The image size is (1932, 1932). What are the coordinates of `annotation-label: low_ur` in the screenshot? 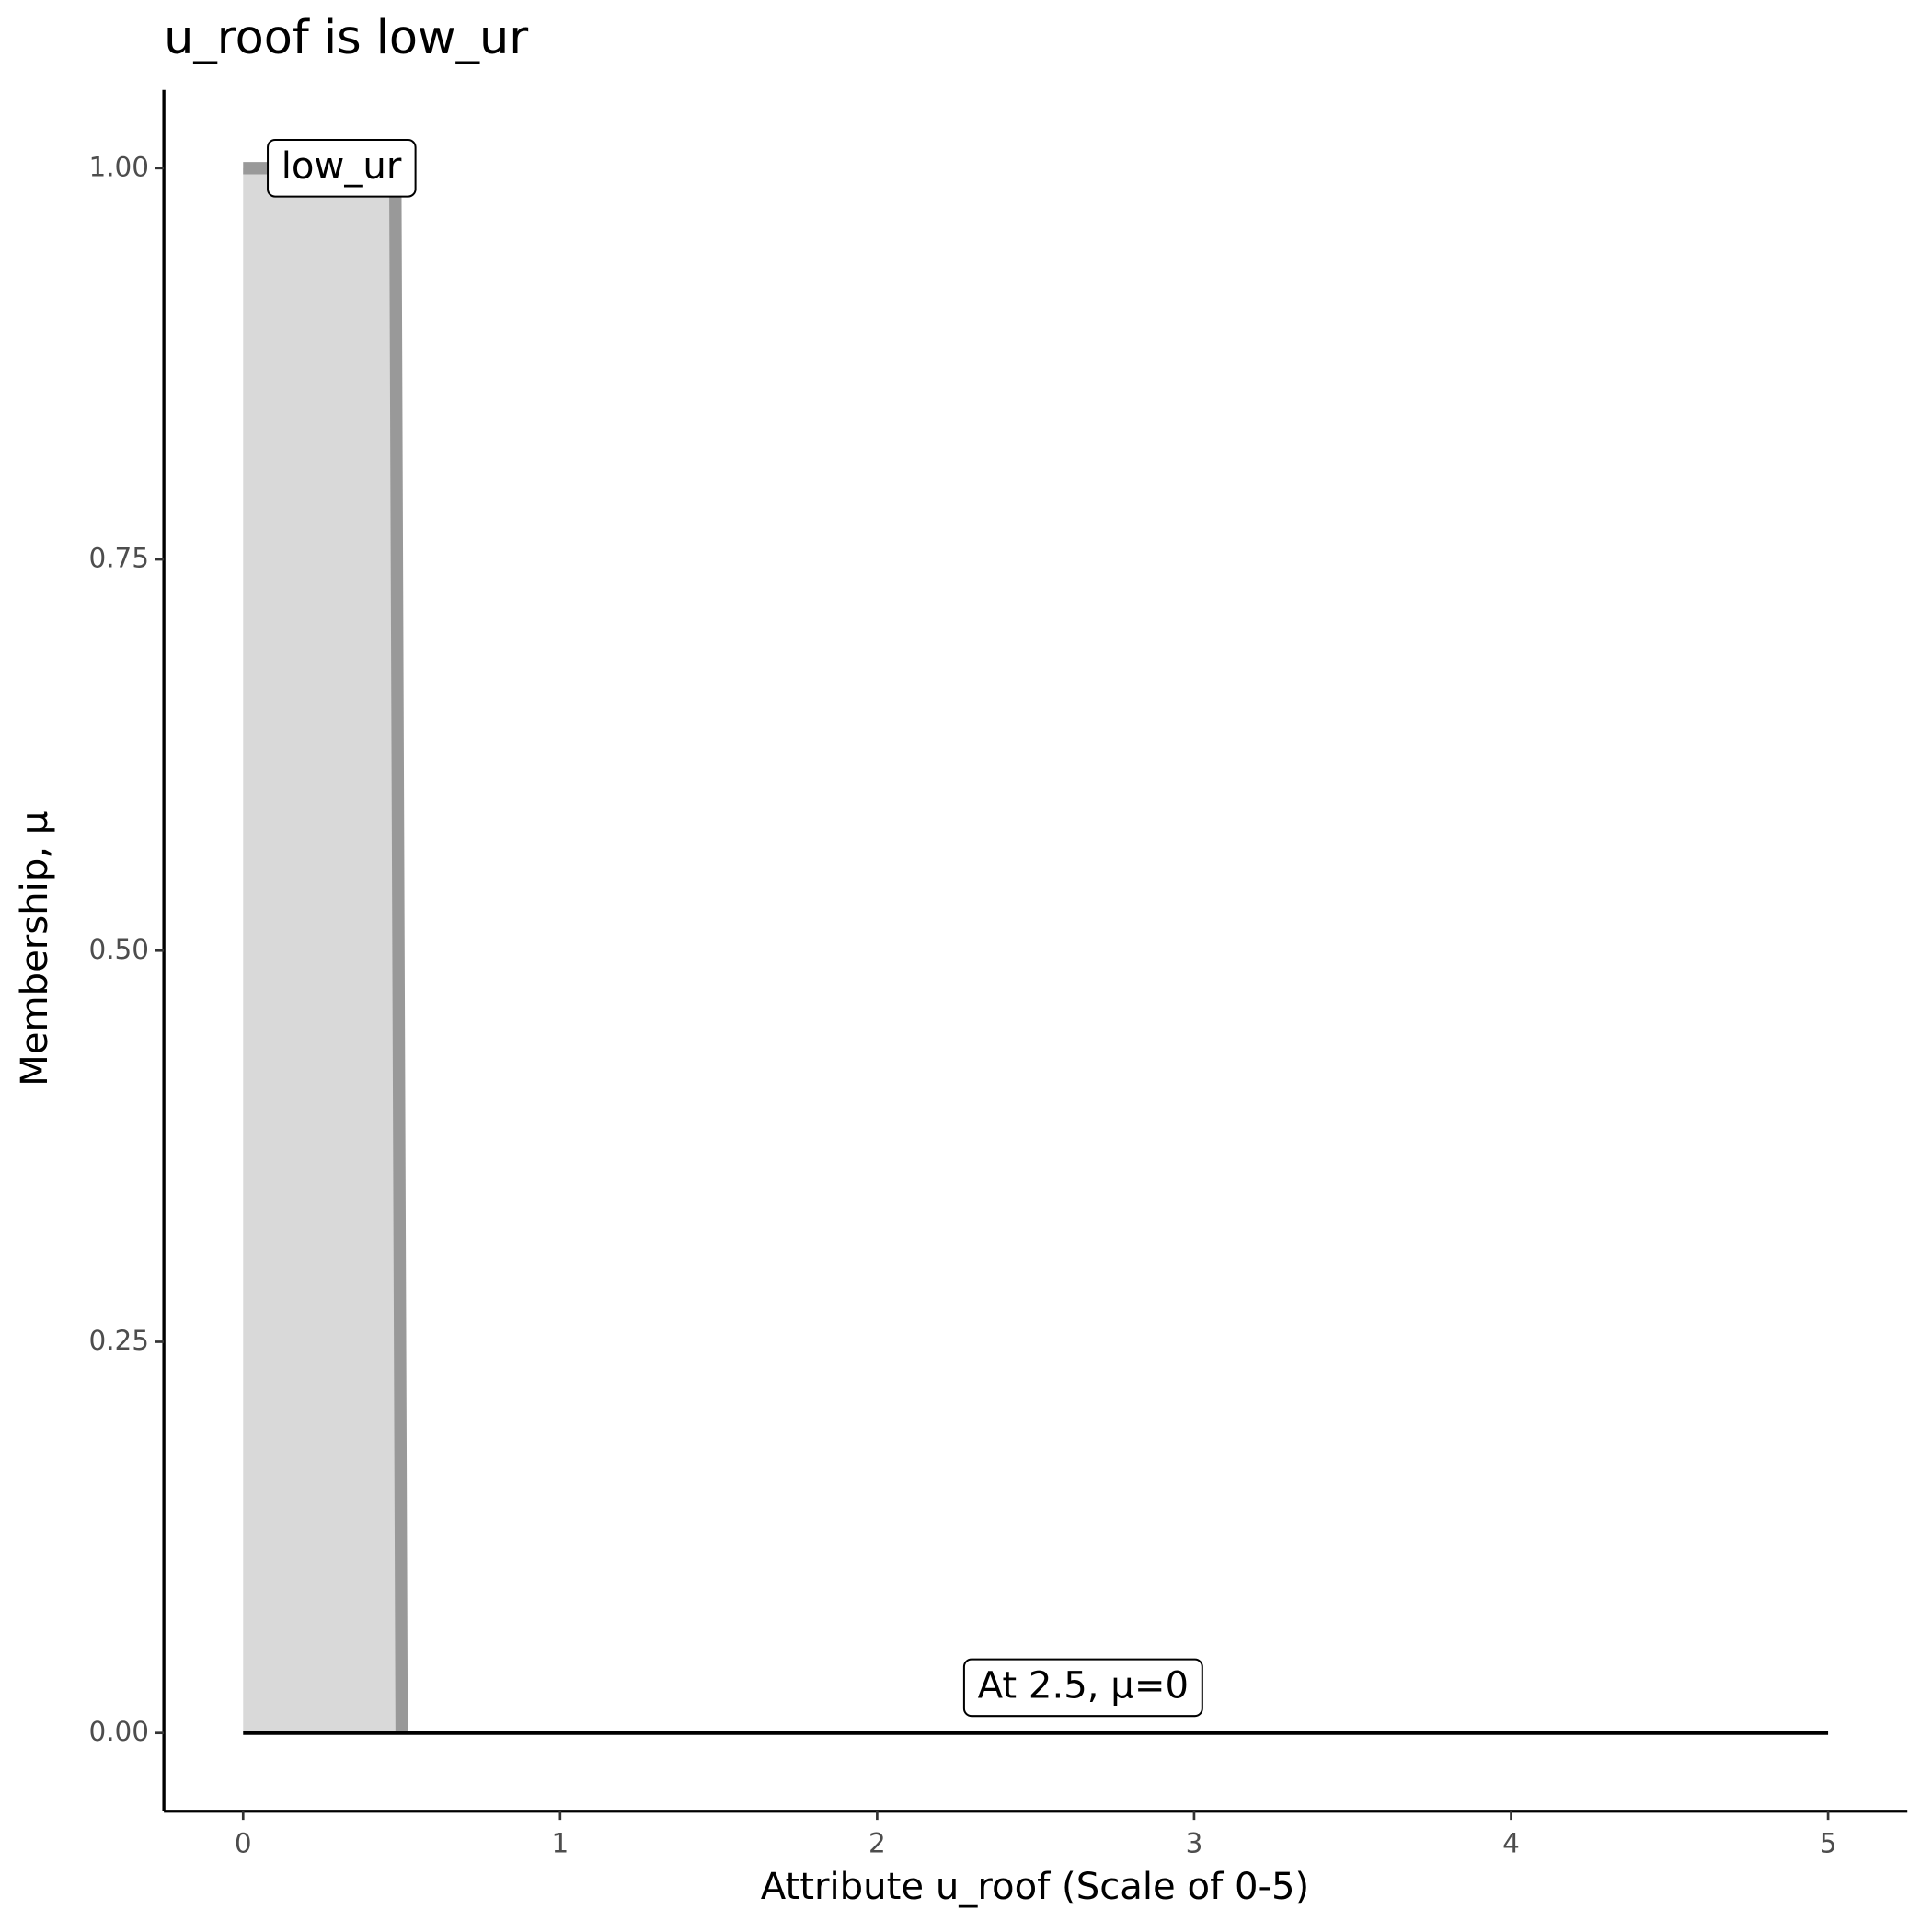 It's located at (342, 166).